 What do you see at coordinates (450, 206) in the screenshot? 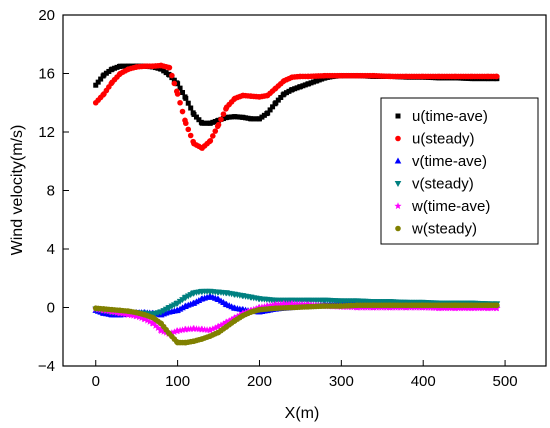
I see `legend-label: w(time-ave)` at bounding box center [450, 206].